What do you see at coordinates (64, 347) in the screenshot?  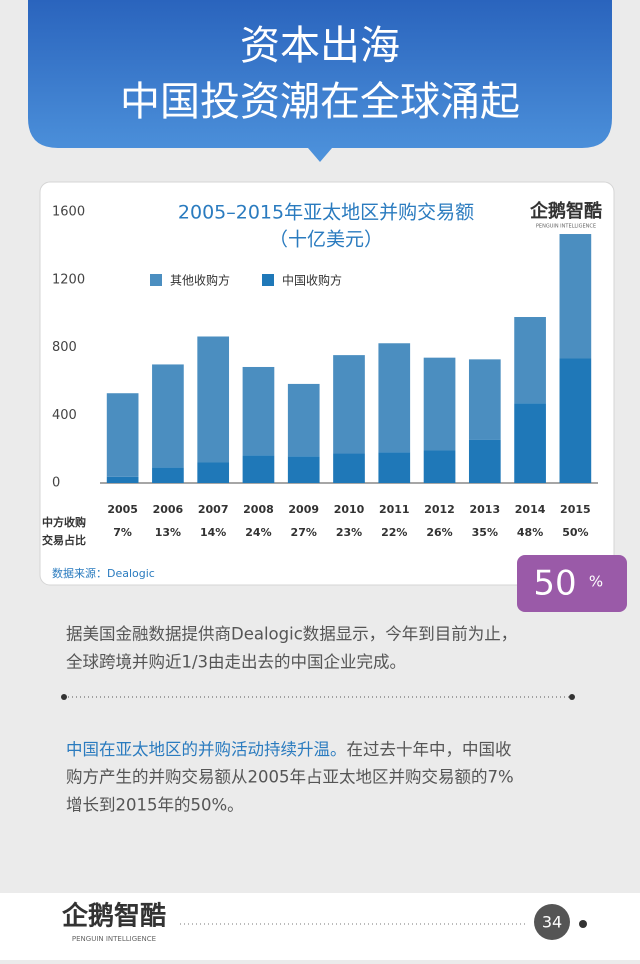 I see `y-tick-label: 800` at bounding box center [64, 347].